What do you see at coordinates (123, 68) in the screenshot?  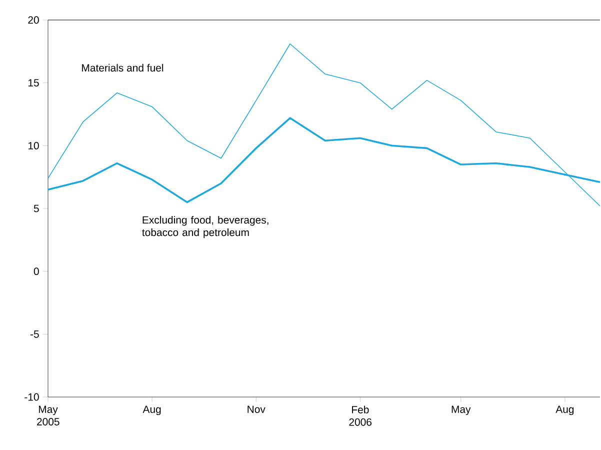 I see `text: Materials and fuel` at bounding box center [123, 68].